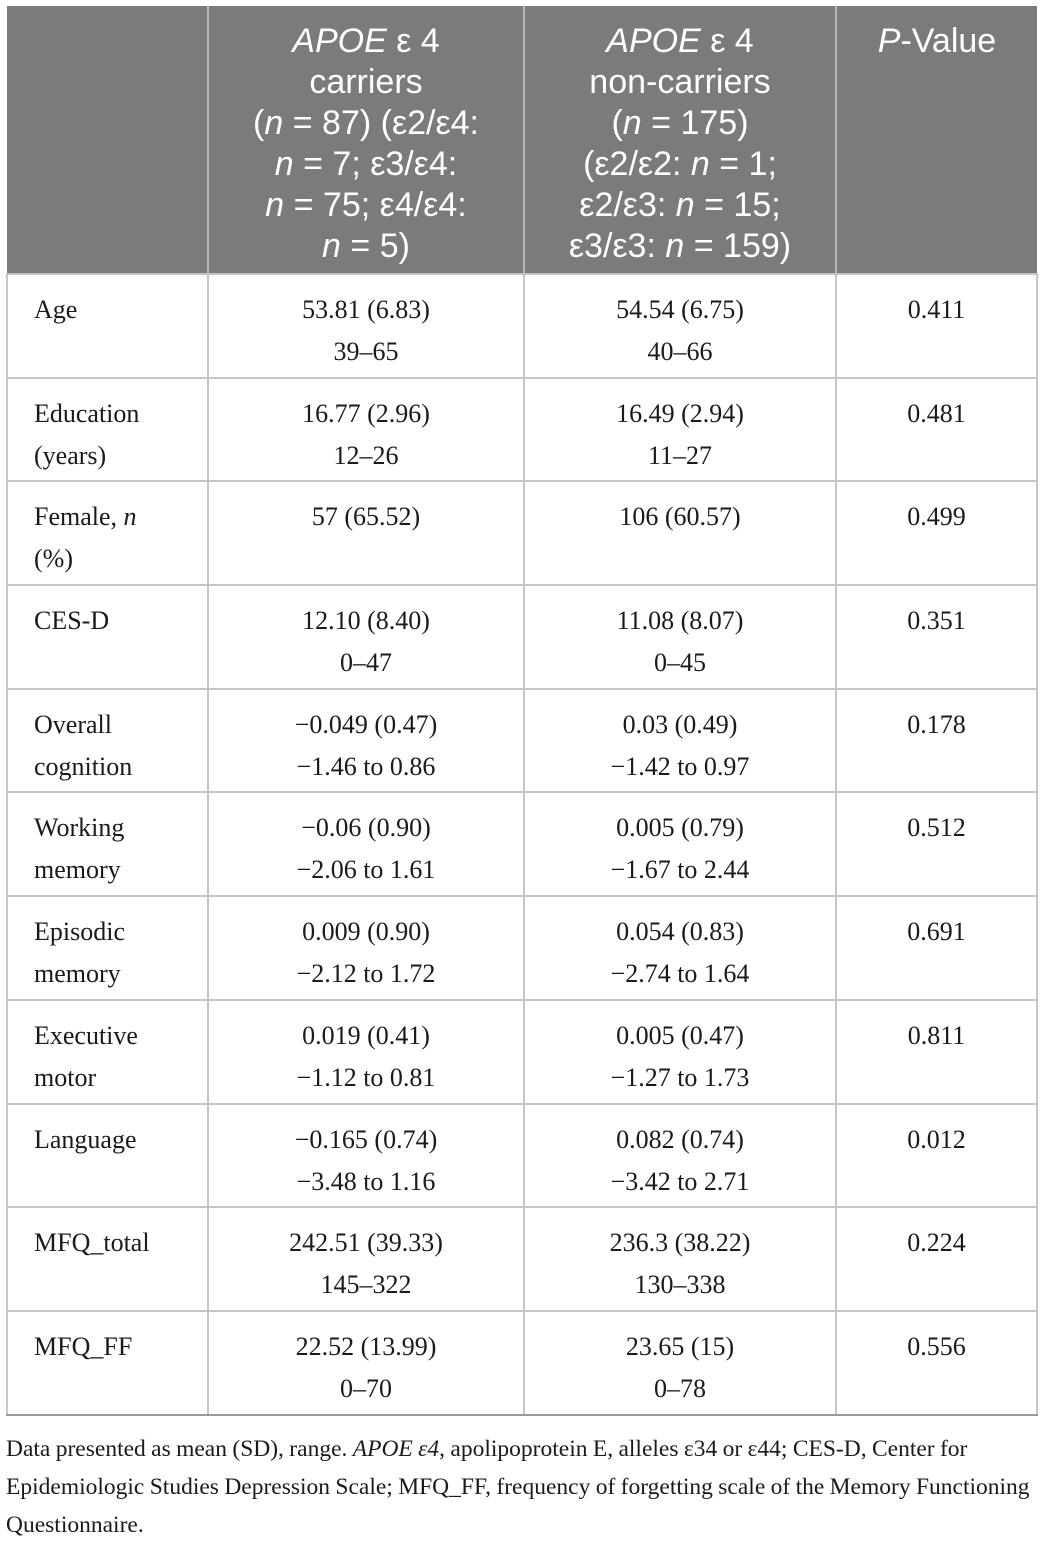 The image size is (1045, 1546). I want to click on row-label-line: (%), so click(53, 559).